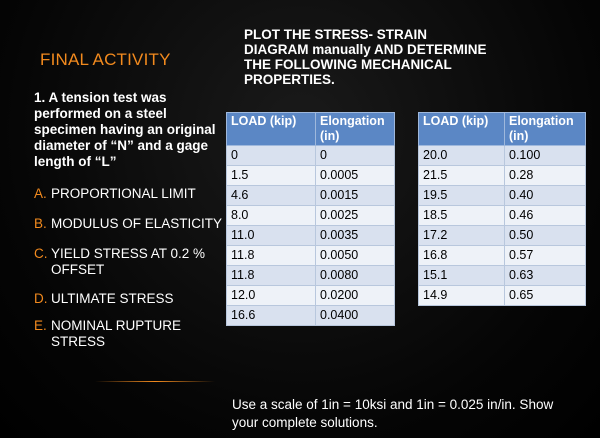 This screenshot has width=600, height=438. What do you see at coordinates (355, 315) in the screenshot?
I see `elongation-cell: 0.0400` at bounding box center [355, 315].